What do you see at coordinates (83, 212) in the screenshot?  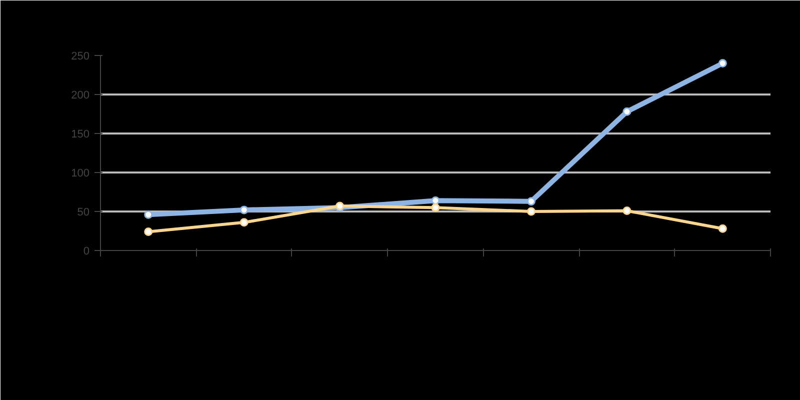 I see `y-tick-label: 50` at bounding box center [83, 212].